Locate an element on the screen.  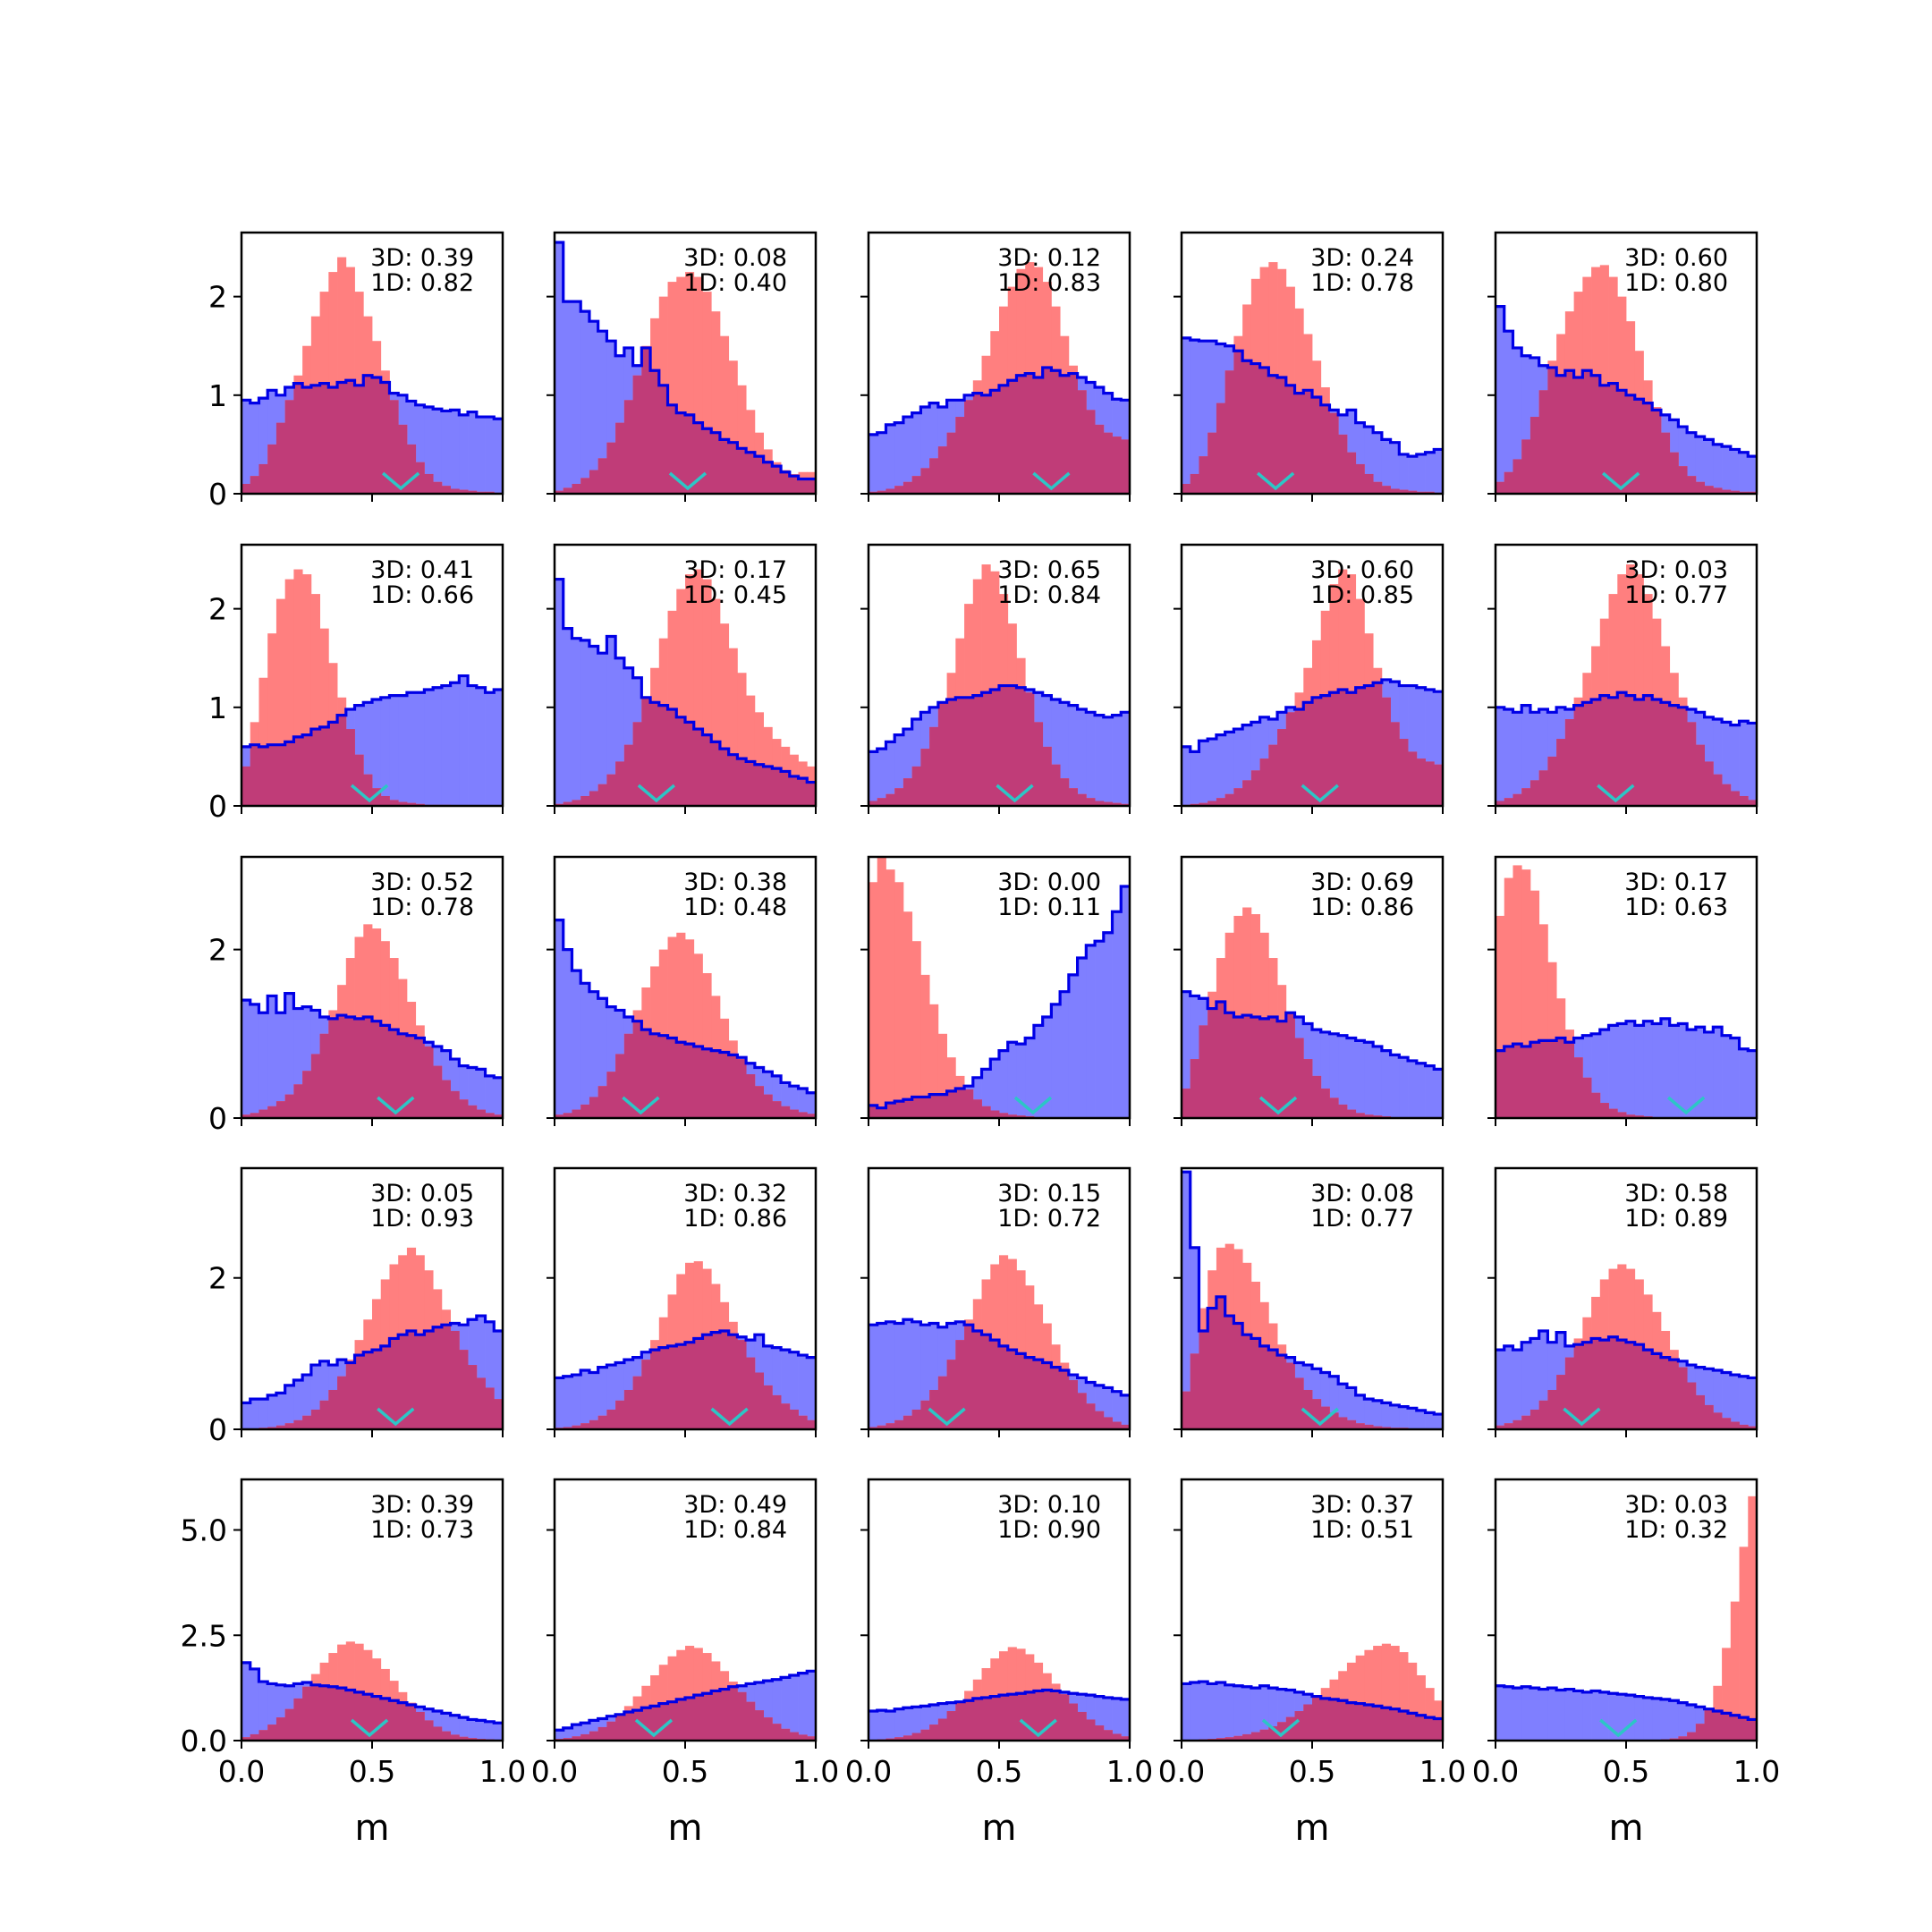
y-tick-label: 2 is located at coordinates (217, 950).